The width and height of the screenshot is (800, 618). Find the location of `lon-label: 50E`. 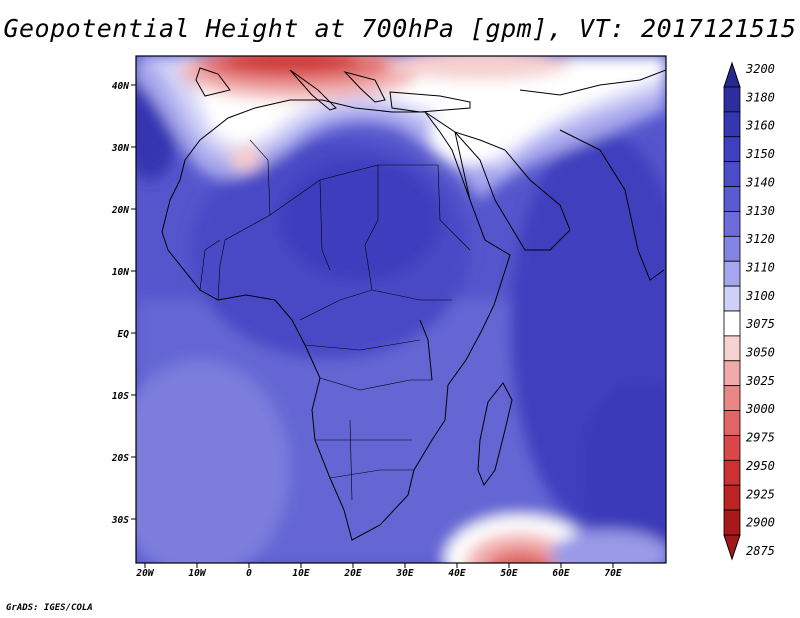

lon-label: 50E is located at coordinates (508, 573).